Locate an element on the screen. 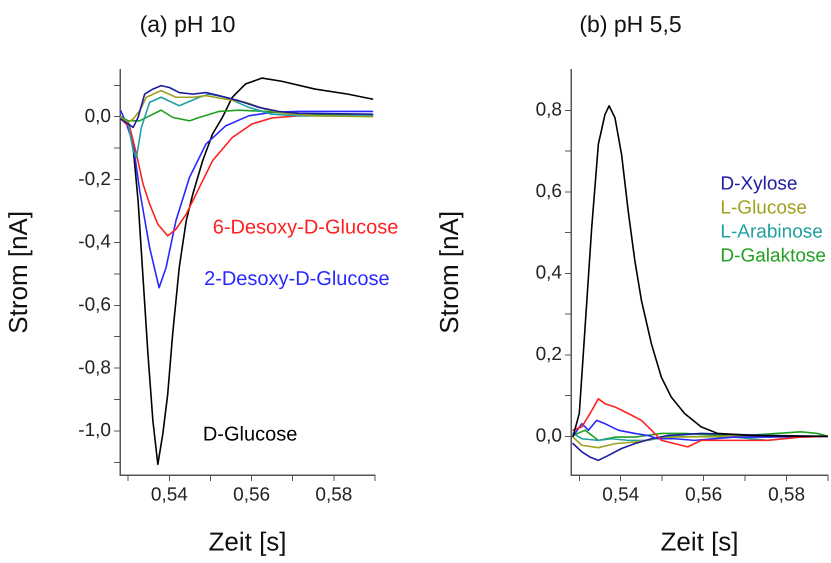 The image size is (831, 563). y-tick-label: -0,8 is located at coordinates (94, 367).